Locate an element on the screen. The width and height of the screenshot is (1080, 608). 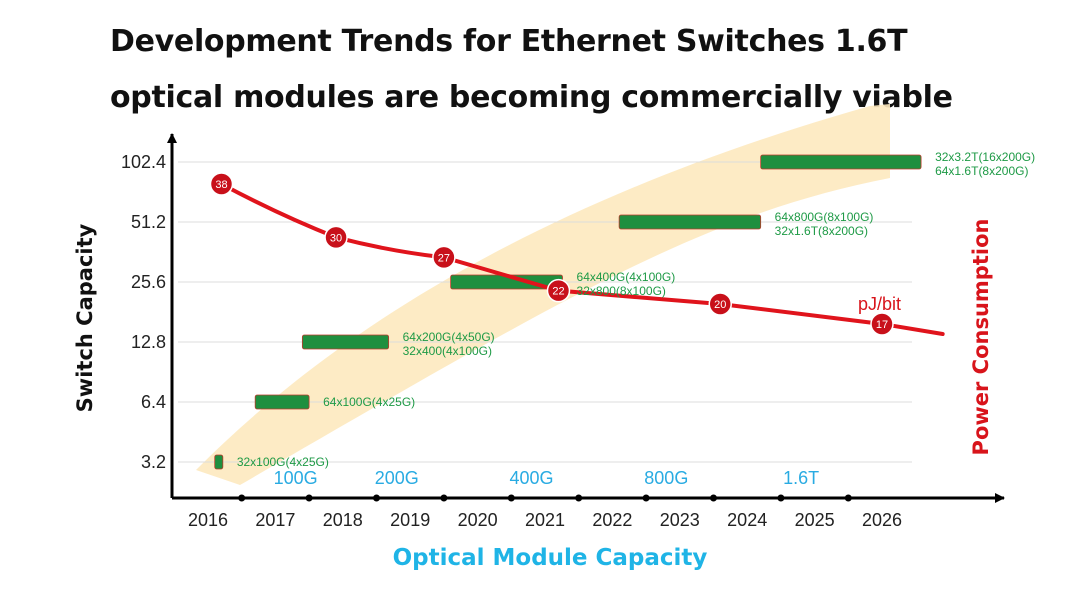
capacity-bar-label: 32x400(4x100G) is located at coordinates (447, 351).